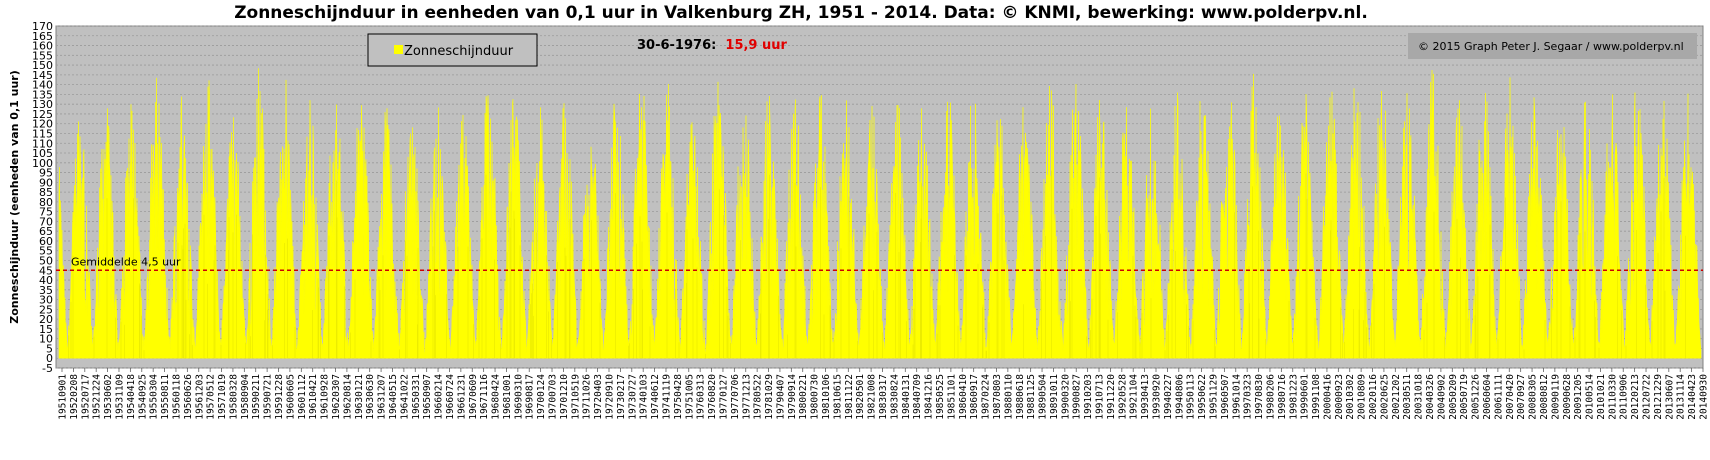 Image resolution: width=1710 pixels, height=460 pixels. What do you see at coordinates (769, 397) in the screenshot?
I see `x-tick-label: 19781029` at bounding box center [769, 397].